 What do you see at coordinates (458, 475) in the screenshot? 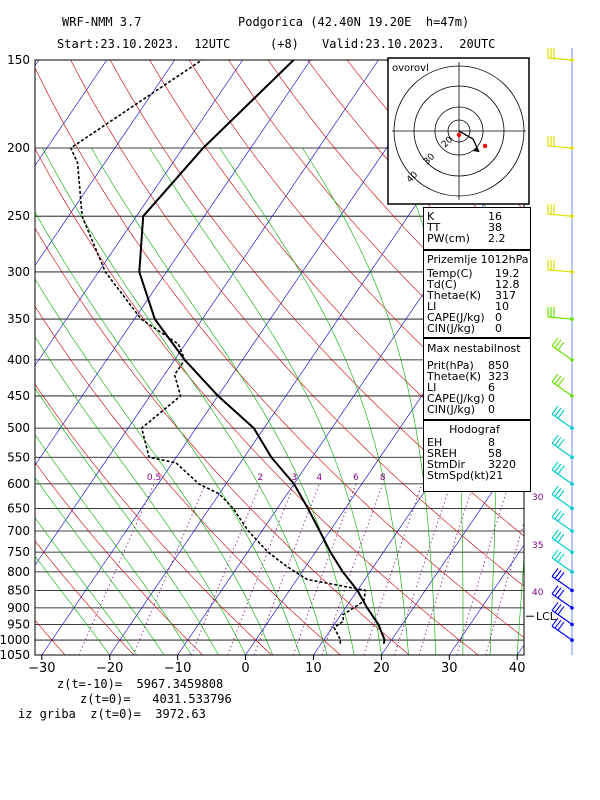
I see `hodograph-key: StmSpd(kt)` at bounding box center [458, 475].